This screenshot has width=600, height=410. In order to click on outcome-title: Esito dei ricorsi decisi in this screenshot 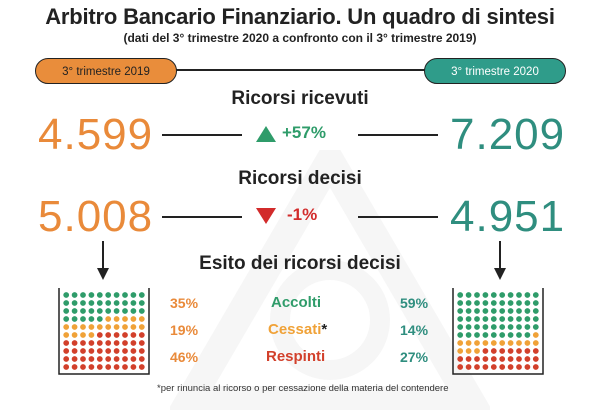, I will do `click(300, 263)`.